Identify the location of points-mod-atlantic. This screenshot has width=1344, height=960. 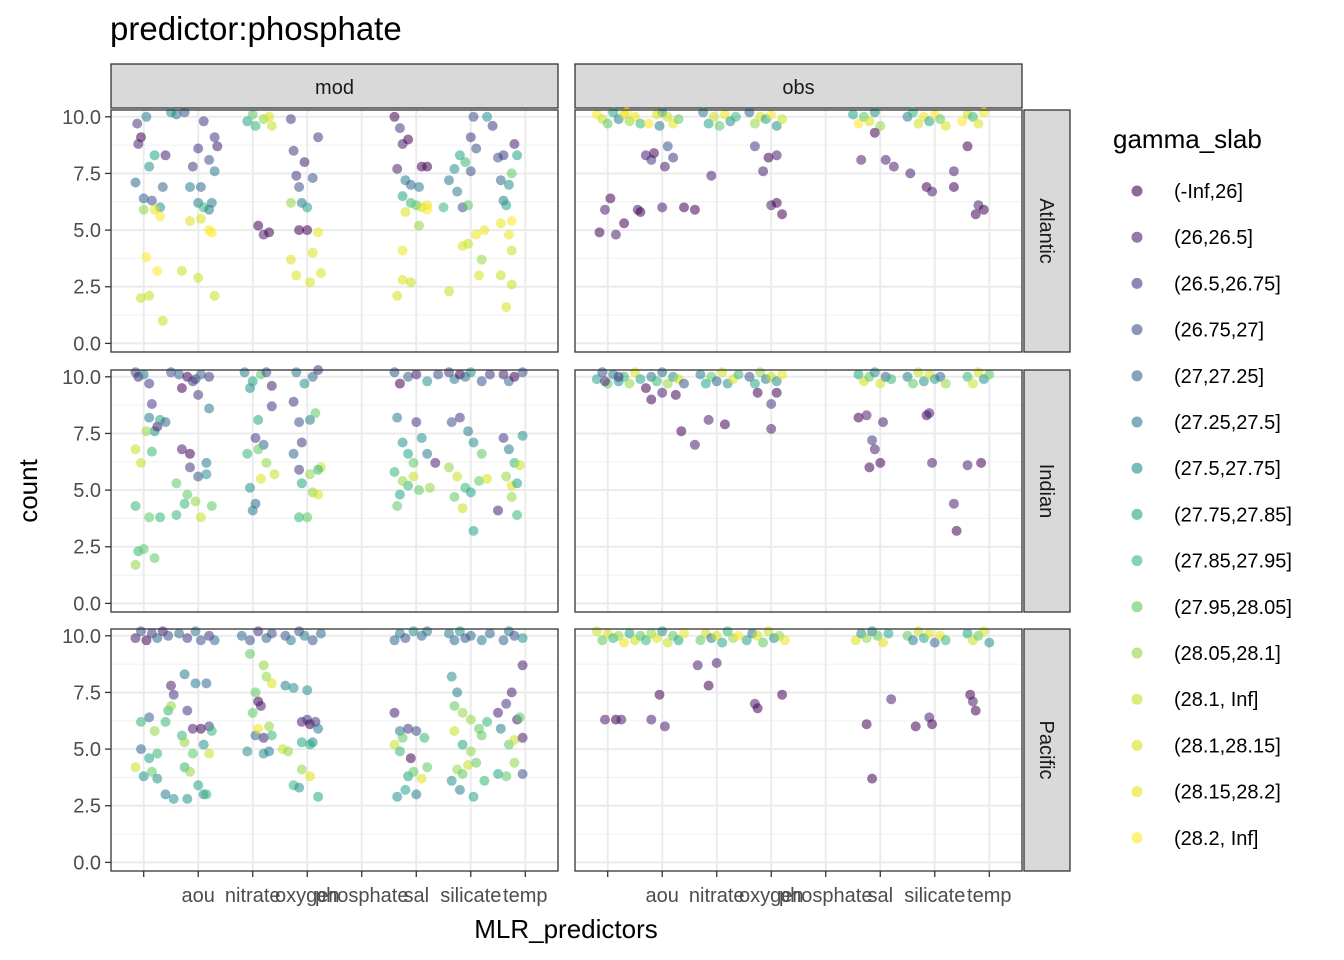
(326, 216).